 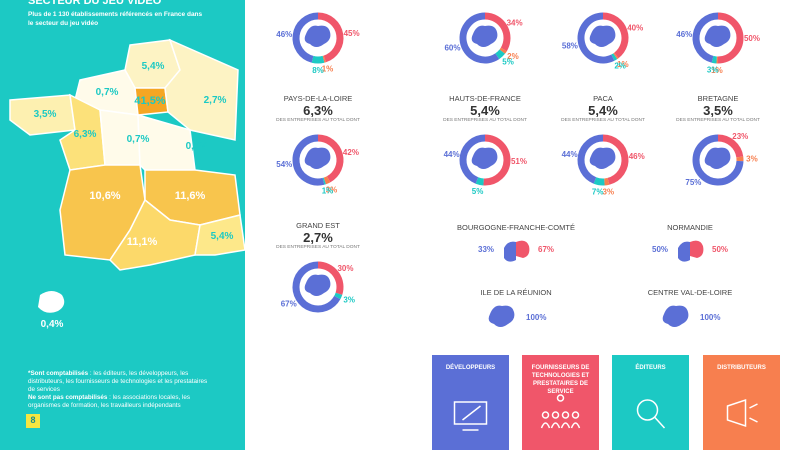 I want to click on donut-label: 23%, so click(x=740, y=136).